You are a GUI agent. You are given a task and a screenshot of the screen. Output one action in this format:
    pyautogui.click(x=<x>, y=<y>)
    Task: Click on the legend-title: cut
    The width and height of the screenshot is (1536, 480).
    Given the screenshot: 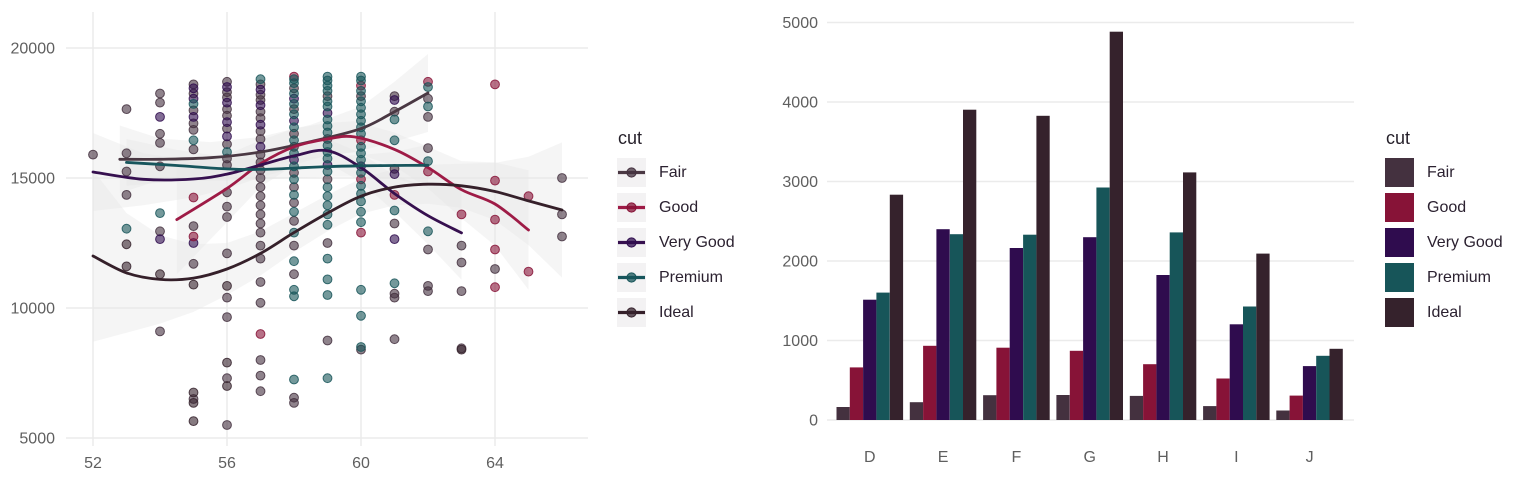 What is the action you would take?
    pyautogui.click(x=630, y=138)
    